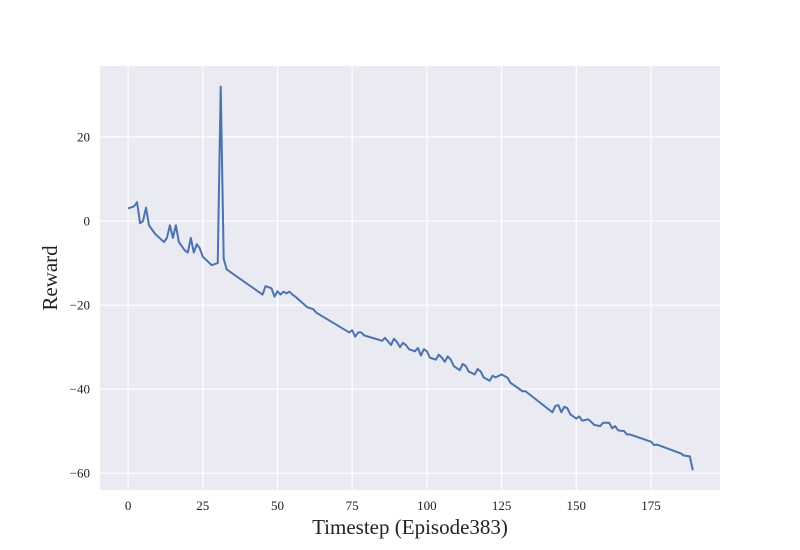  I want to click on y-axis-label: Reward, so click(50, 278).